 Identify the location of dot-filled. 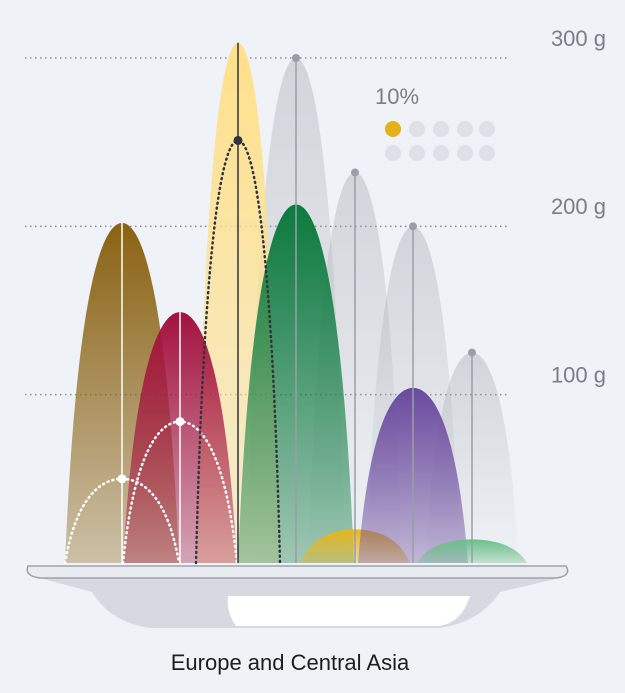
(393, 129).